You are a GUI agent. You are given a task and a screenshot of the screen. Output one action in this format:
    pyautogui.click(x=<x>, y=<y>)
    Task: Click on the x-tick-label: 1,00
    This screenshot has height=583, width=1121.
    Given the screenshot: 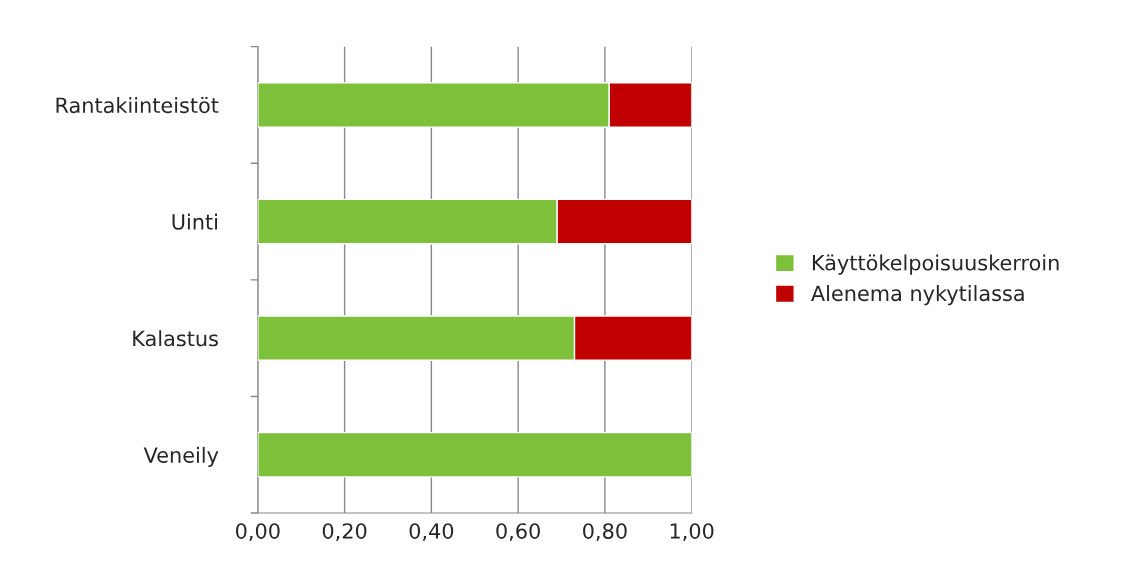 What is the action you would take?
    pyautogui.click(x=692, y=532)
    